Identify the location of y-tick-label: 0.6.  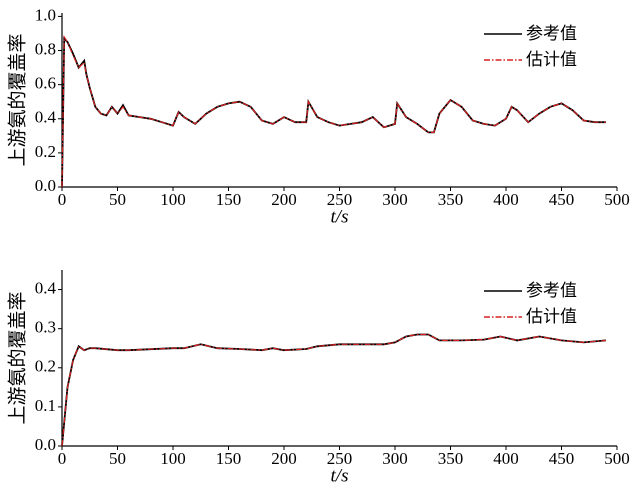
(45, 83).